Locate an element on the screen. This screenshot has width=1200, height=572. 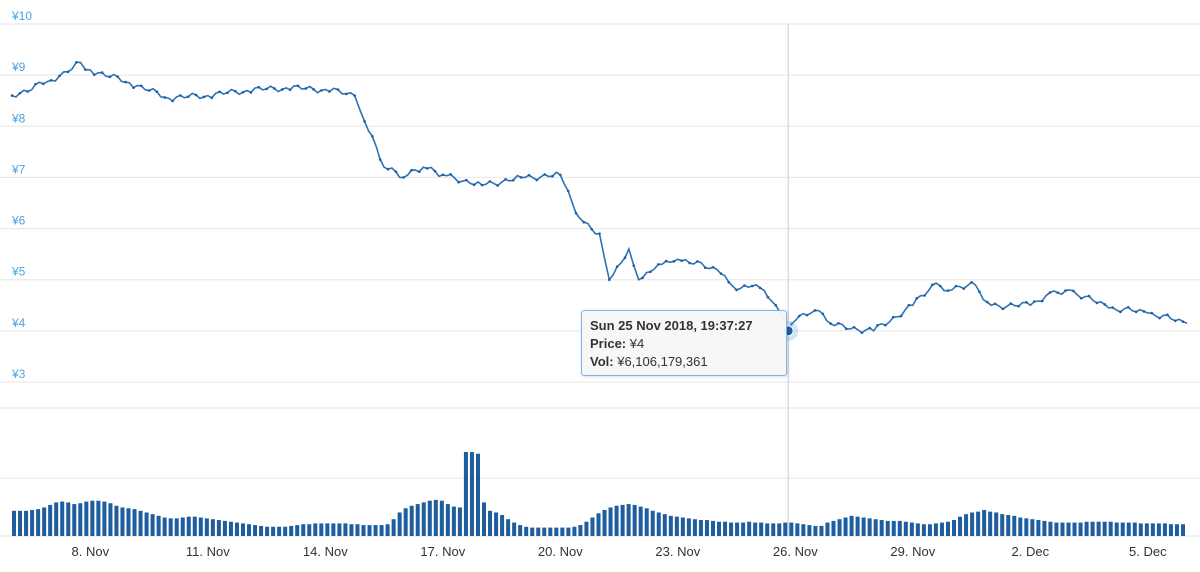
x-tick-label: 14. Nov is located at coordinates (325, 551).